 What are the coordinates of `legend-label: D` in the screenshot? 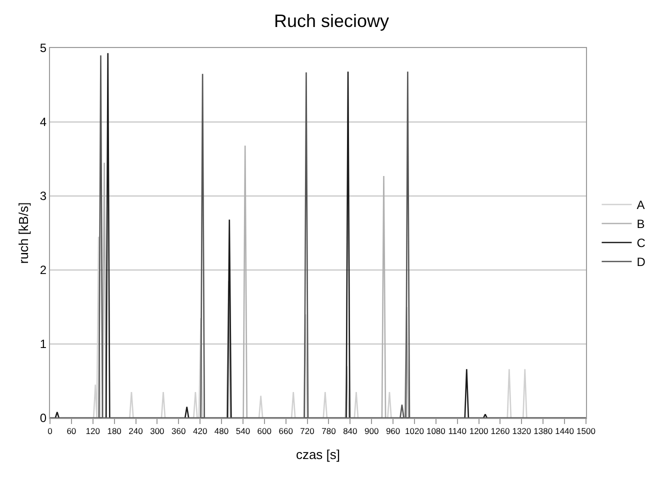 It's located at (641, 262).